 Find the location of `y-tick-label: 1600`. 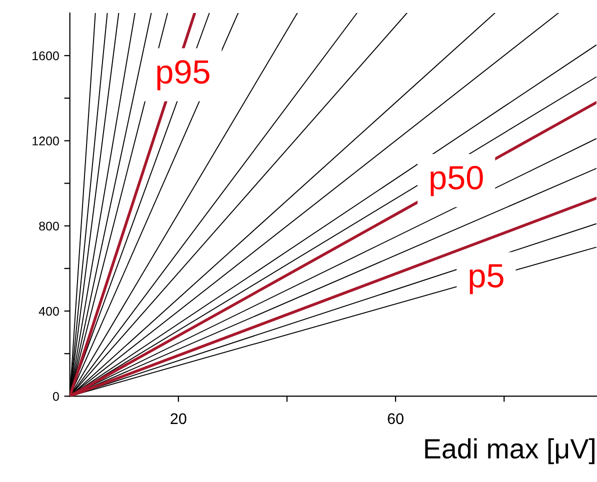

y-tick-label: 1600 is located at coordinates (45, 55).